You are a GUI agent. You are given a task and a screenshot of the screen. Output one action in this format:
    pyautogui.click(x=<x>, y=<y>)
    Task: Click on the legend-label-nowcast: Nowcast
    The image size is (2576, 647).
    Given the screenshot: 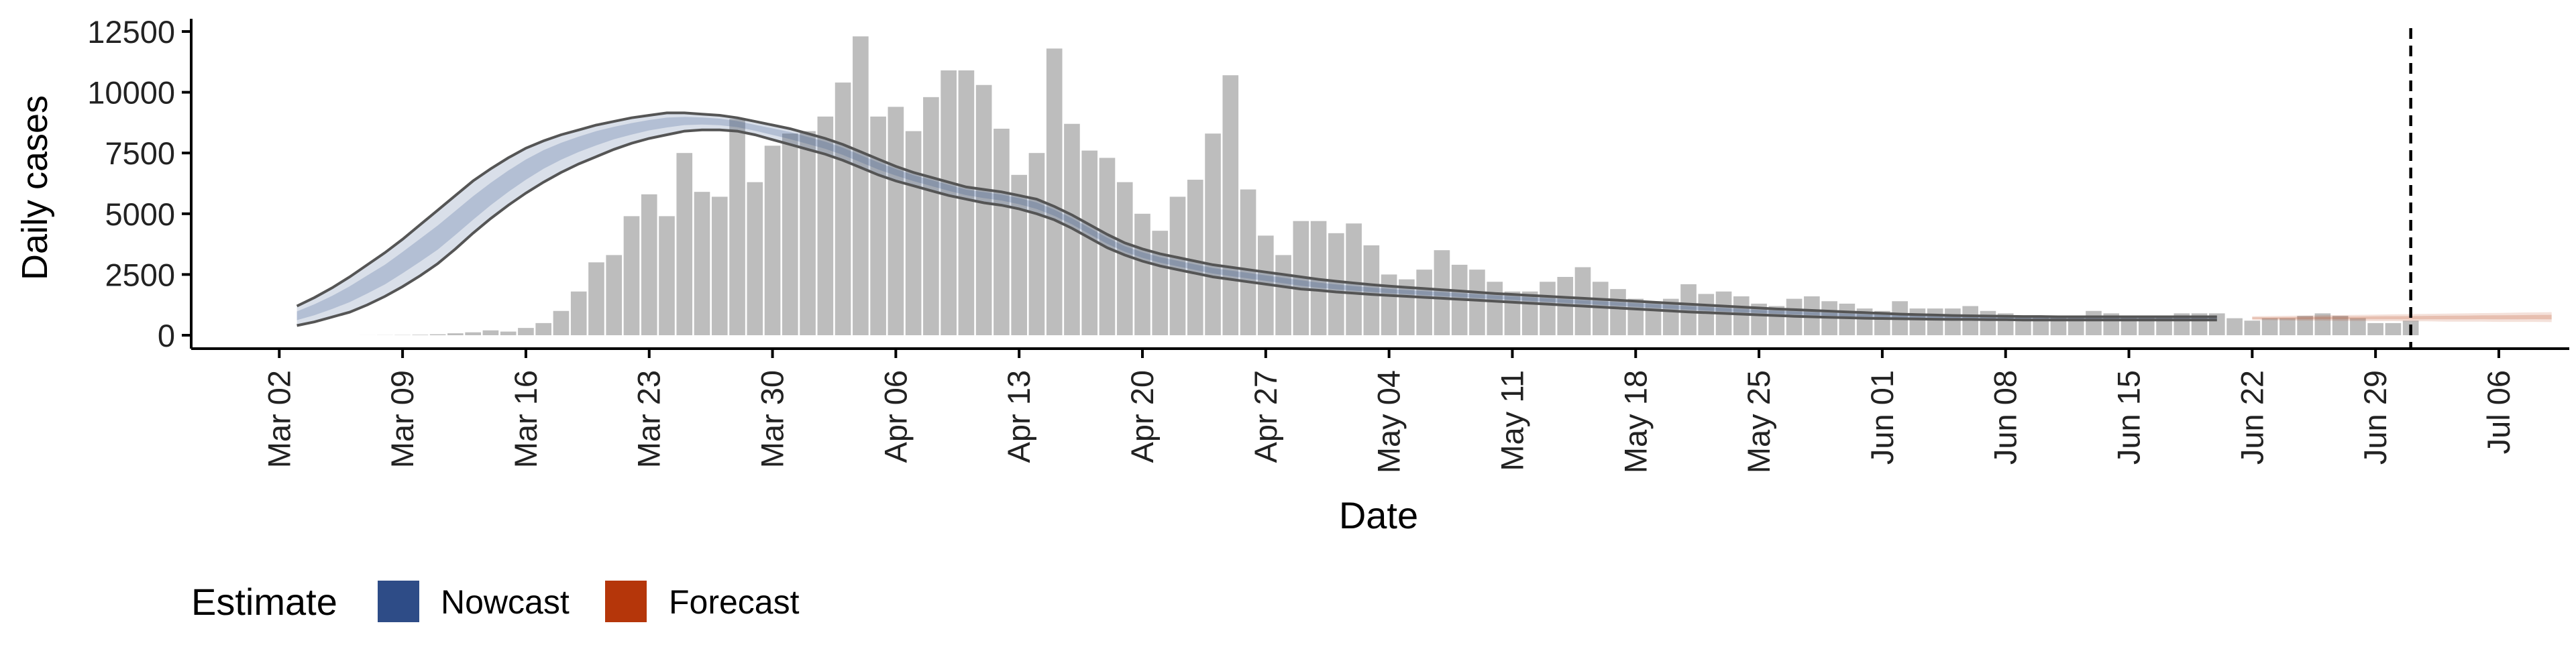 What is the action you would take?
    pyautogui.click(x=505, y=602)
    